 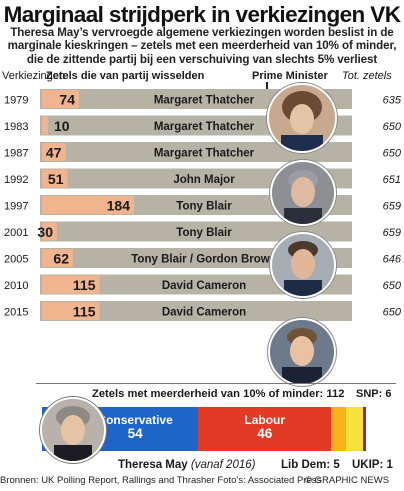 What do you see at coordinates (16, 233) in the screenshot?
I see `year-label: 2001` at bounding box center [16, 233].